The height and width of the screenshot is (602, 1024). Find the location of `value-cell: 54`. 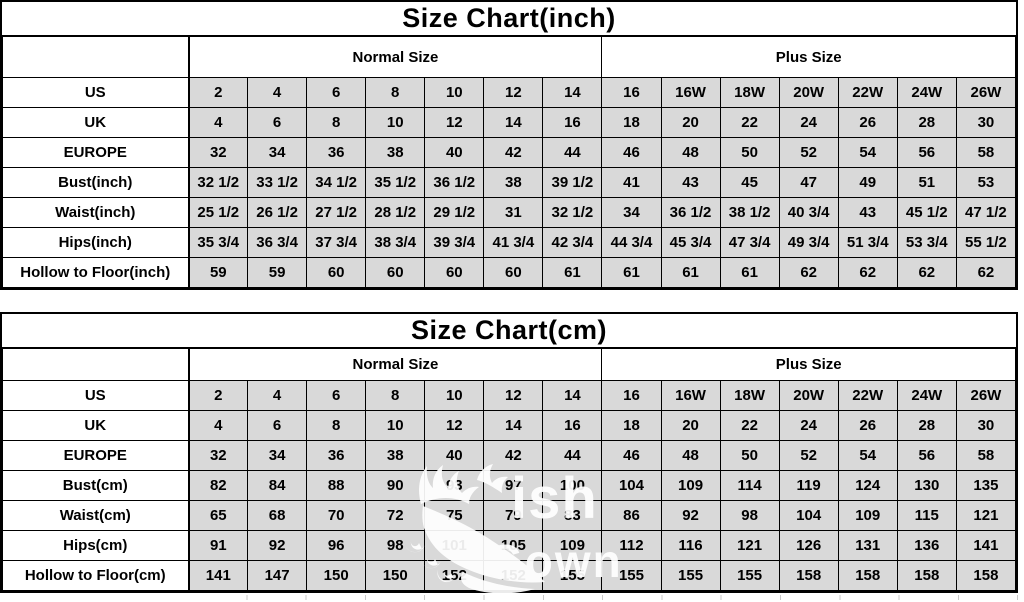

value-cell: 54 is located at coordinates (867, 455).